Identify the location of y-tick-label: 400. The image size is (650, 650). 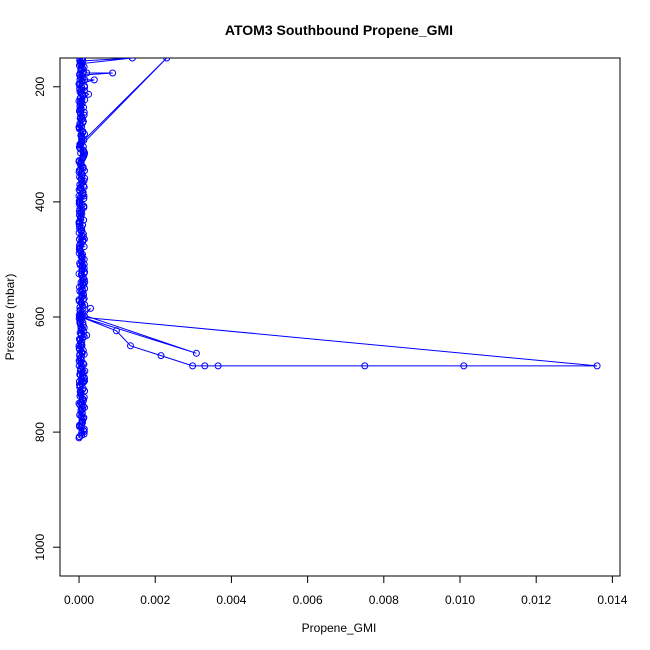
(40, 202).